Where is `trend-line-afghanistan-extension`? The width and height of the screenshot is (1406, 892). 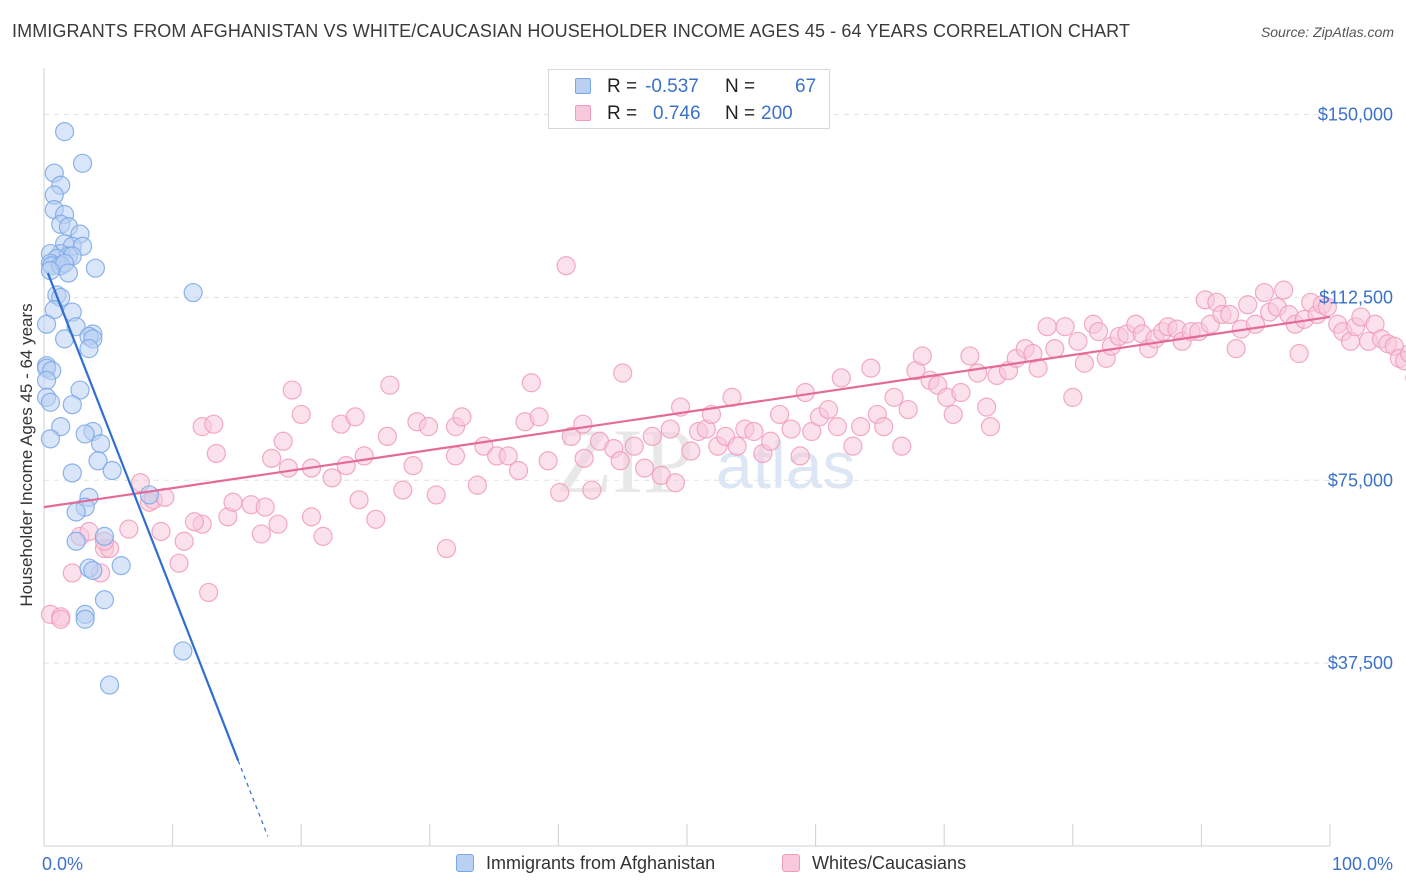 trend-line-afghanistan-extension is located at coordinates (253, 798).